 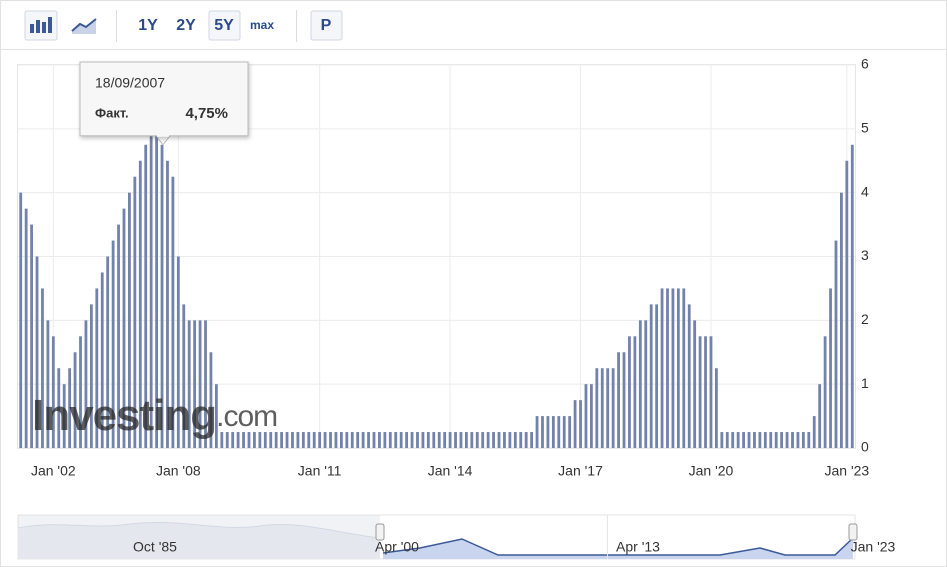 I want to click on navigator-label: Oct '85, so click(x=155, y=547).